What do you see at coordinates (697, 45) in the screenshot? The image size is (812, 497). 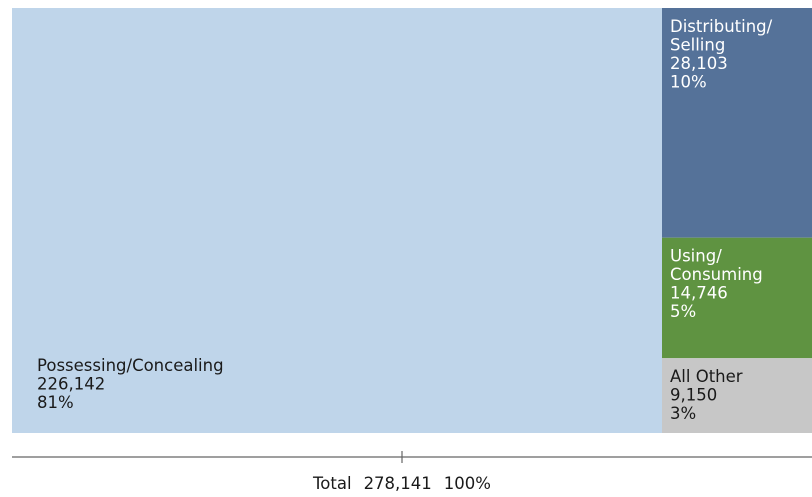 I see `tile-label-distributing-2: Selling` at bounding box center [697, 45].